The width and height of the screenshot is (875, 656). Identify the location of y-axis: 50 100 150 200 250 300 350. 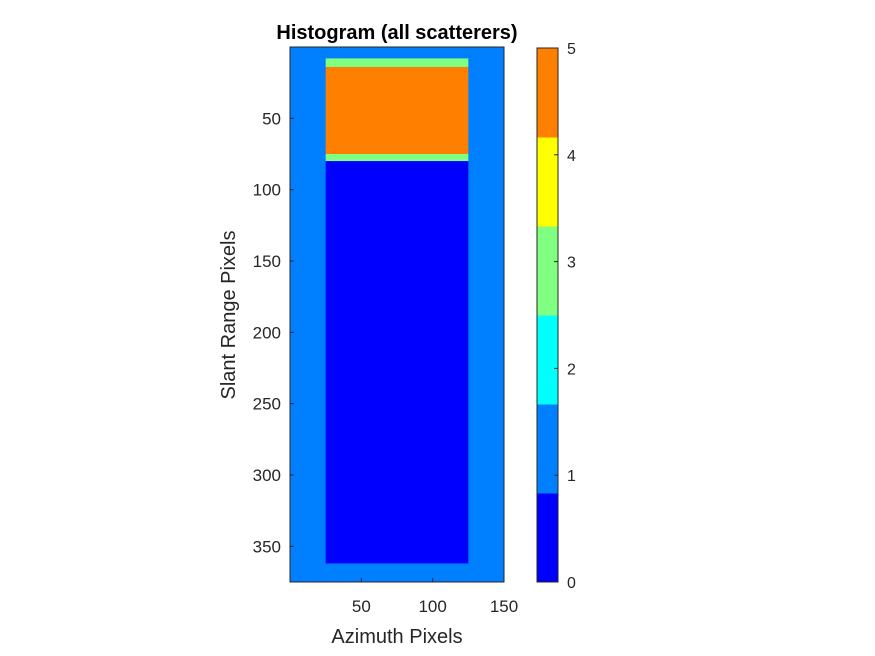
(273, 332).